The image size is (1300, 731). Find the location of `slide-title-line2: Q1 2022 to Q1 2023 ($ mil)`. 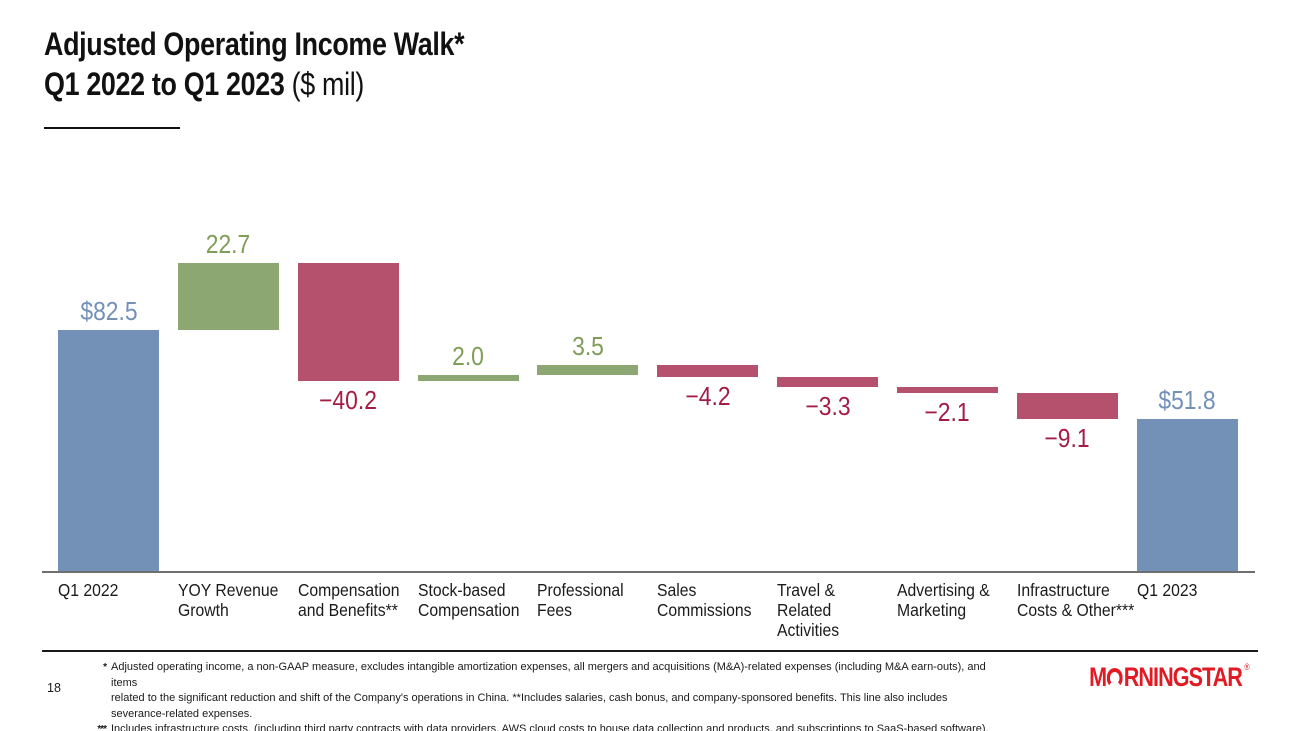

slide-title-line2: Q1 2022 to Q1 2023 ($ mil) is located at coordinates (254, 84).